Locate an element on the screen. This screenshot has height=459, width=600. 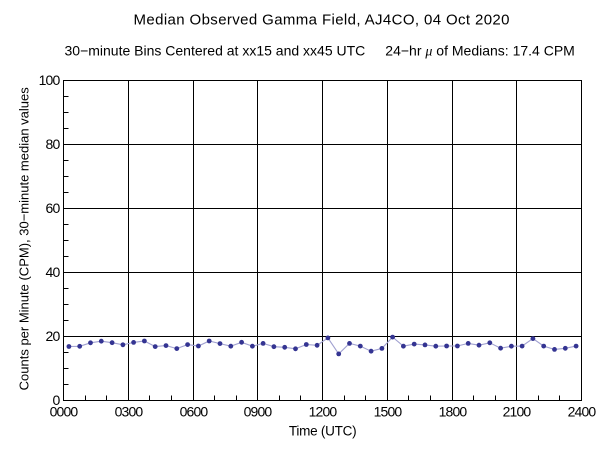
svg-text: Time (UTC) is located at coordinates (323, 431).